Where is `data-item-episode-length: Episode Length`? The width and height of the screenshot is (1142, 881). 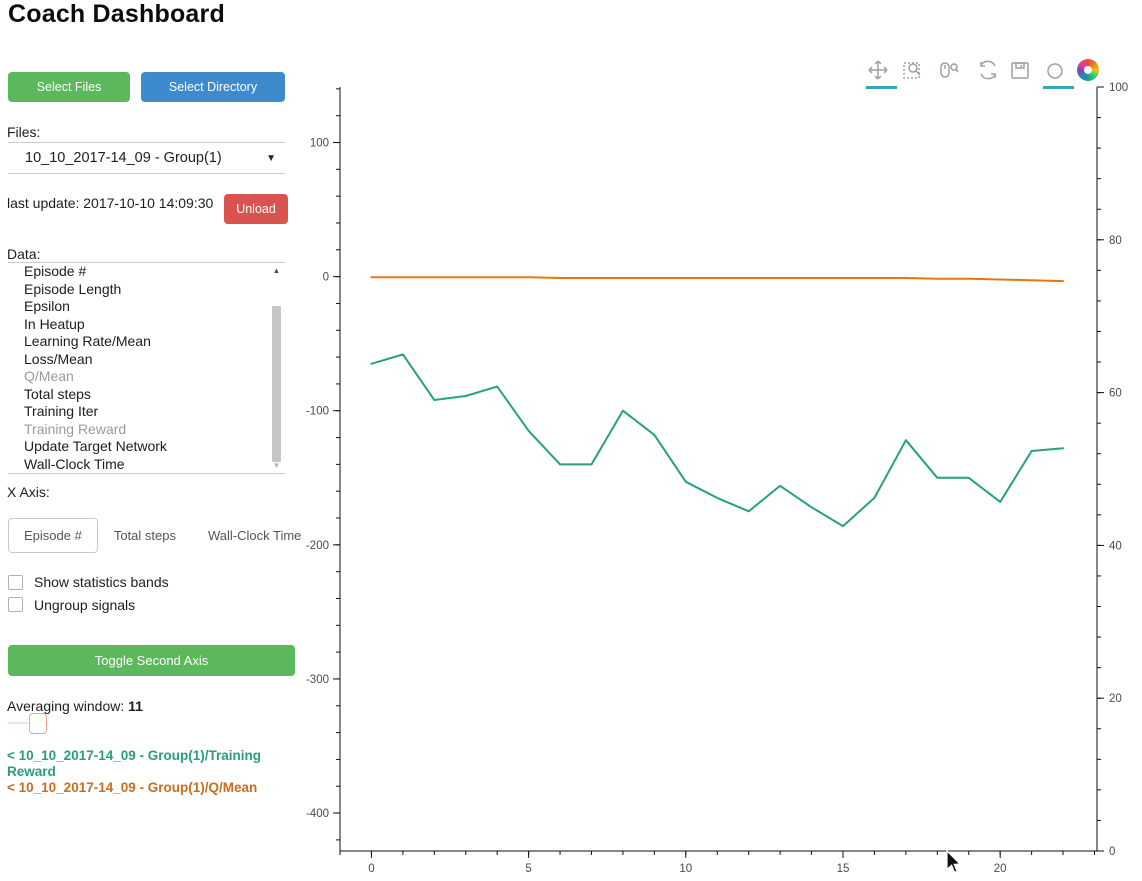
data-item-episode-length: Episode Length is located at coordinates (73, 288).